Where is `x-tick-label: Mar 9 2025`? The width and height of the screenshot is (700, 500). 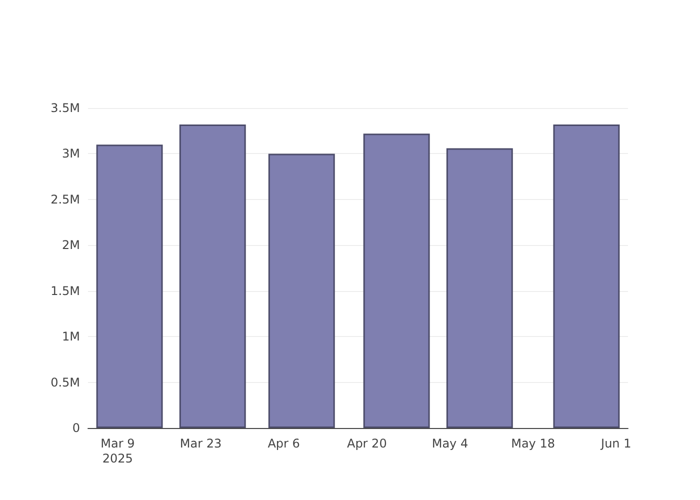
x-tick-label: Mar 9 2025 is located at coordinates (117, 451).